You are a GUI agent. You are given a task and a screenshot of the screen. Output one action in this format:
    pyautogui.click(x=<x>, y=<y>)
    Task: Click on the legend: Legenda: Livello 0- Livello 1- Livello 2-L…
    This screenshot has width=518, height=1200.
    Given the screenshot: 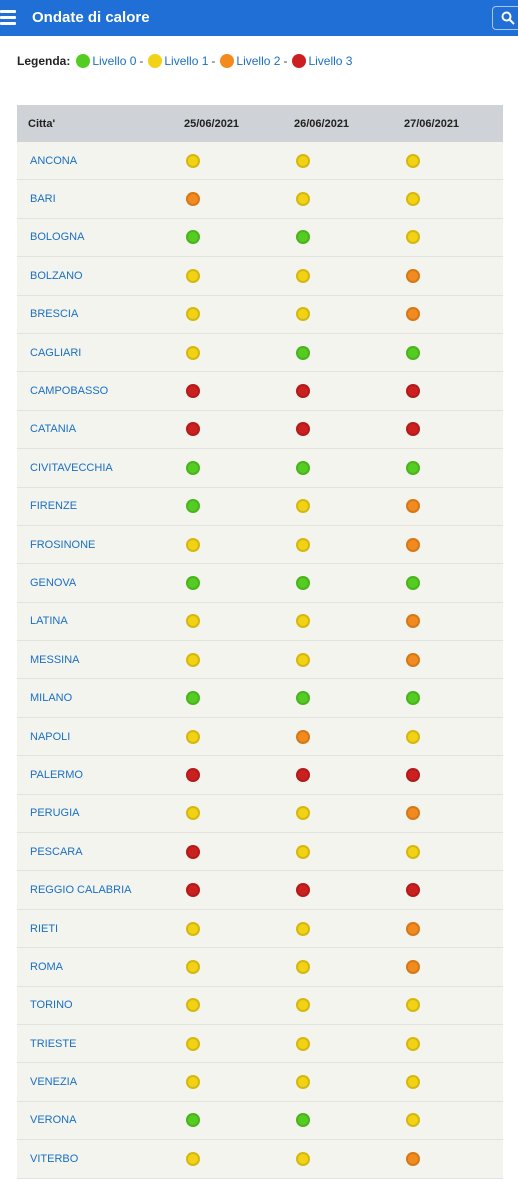 What is the action you would take?
    pyautogui.click(x=184, y=61)
    